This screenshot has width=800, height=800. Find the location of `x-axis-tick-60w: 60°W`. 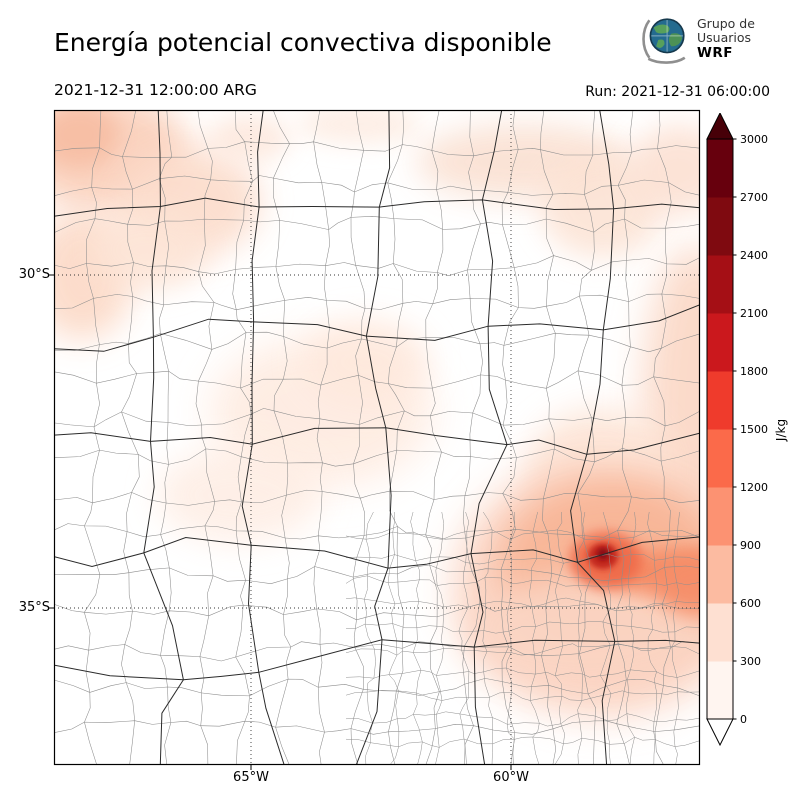

x-axis-tick-60w: 60°W is located at coordinates (511, 777).